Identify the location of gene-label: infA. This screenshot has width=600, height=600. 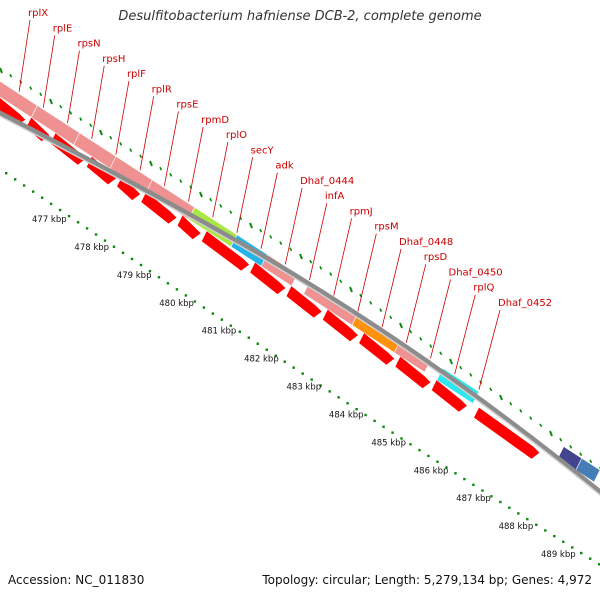
(335, 196).